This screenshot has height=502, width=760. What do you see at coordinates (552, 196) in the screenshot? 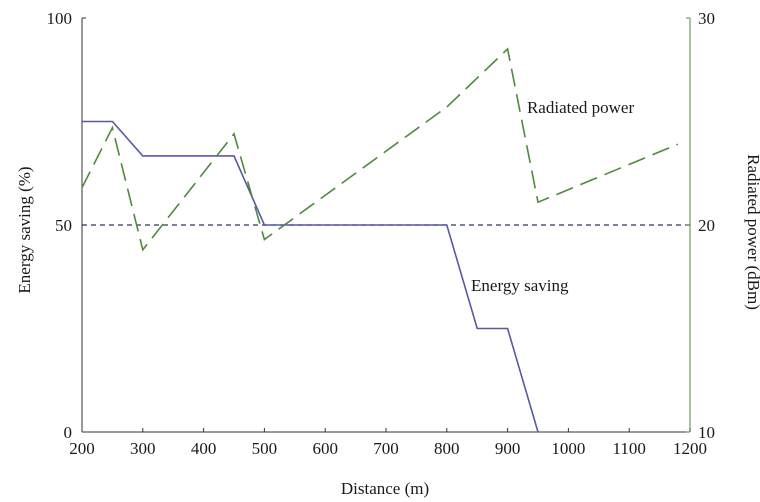
I see `annotation-layer: Radiated power Energy saving` at bounding box center [552, 196].